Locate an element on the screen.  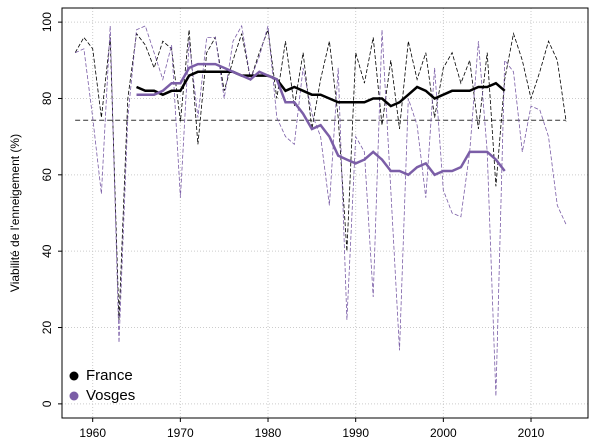
y-tick-label: 100 is located at coordinates (47, 22).